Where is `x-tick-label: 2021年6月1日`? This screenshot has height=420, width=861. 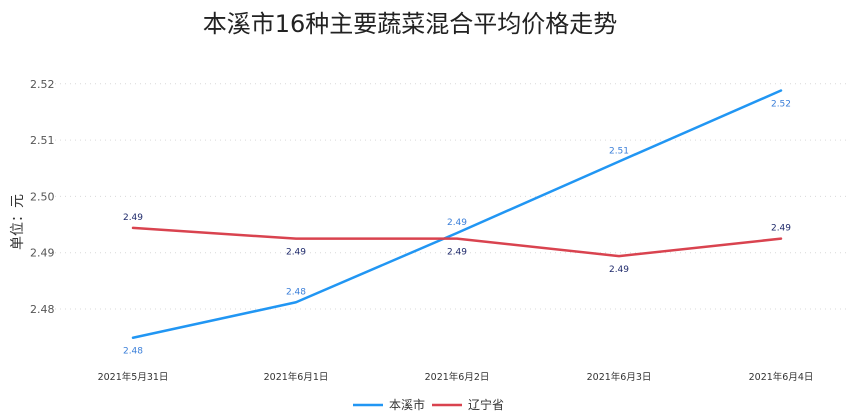
x-tick-label: 2021年6月1日 is located at coordinates (296, 377).